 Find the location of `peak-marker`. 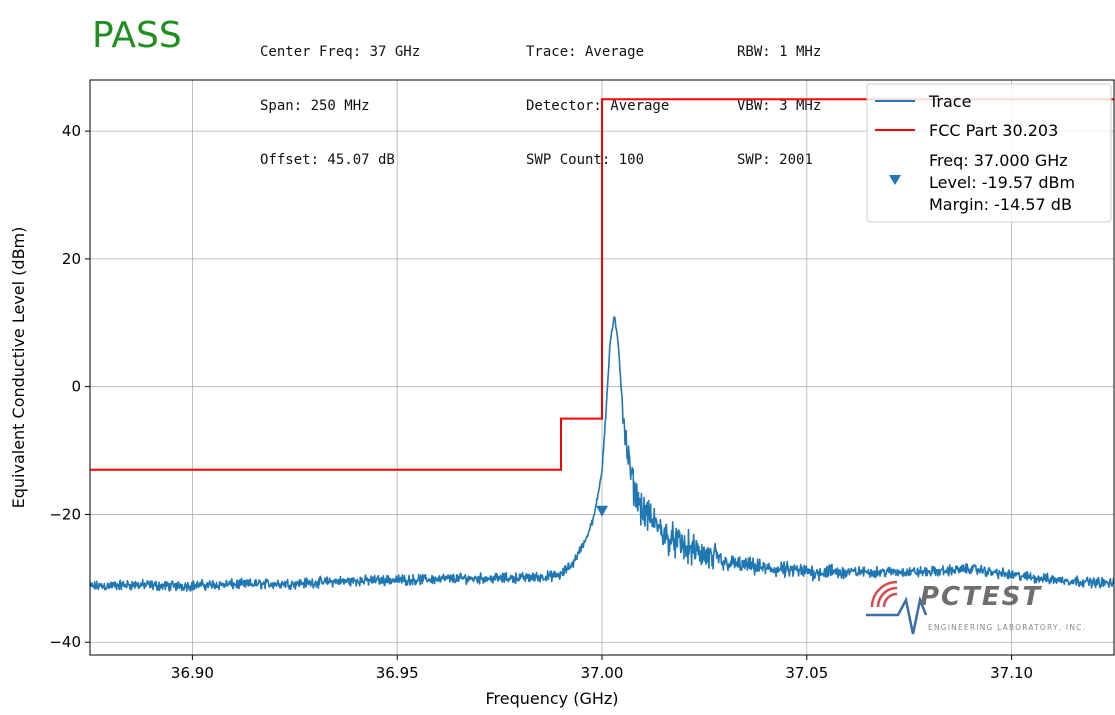

peak-marker is located at coordinates (602, 511).